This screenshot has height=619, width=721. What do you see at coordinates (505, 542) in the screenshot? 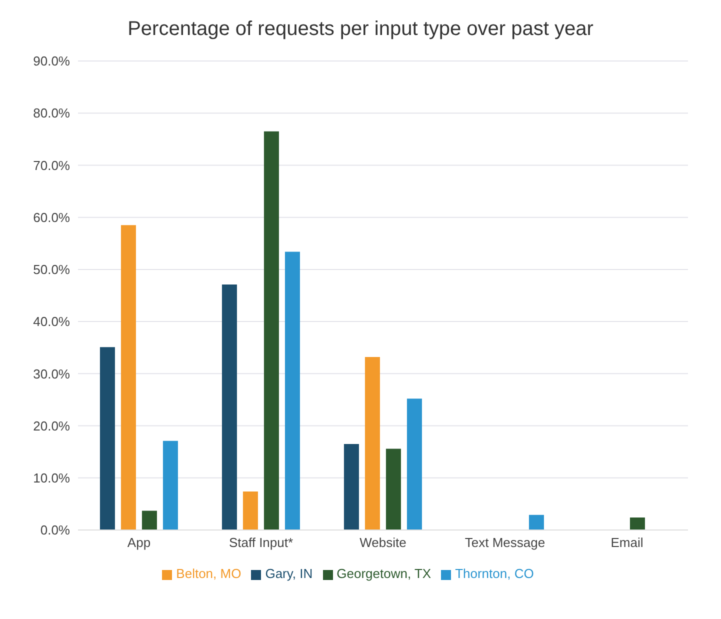
I see `x-tick-label: Text Message` at bounding box center [505, 542].